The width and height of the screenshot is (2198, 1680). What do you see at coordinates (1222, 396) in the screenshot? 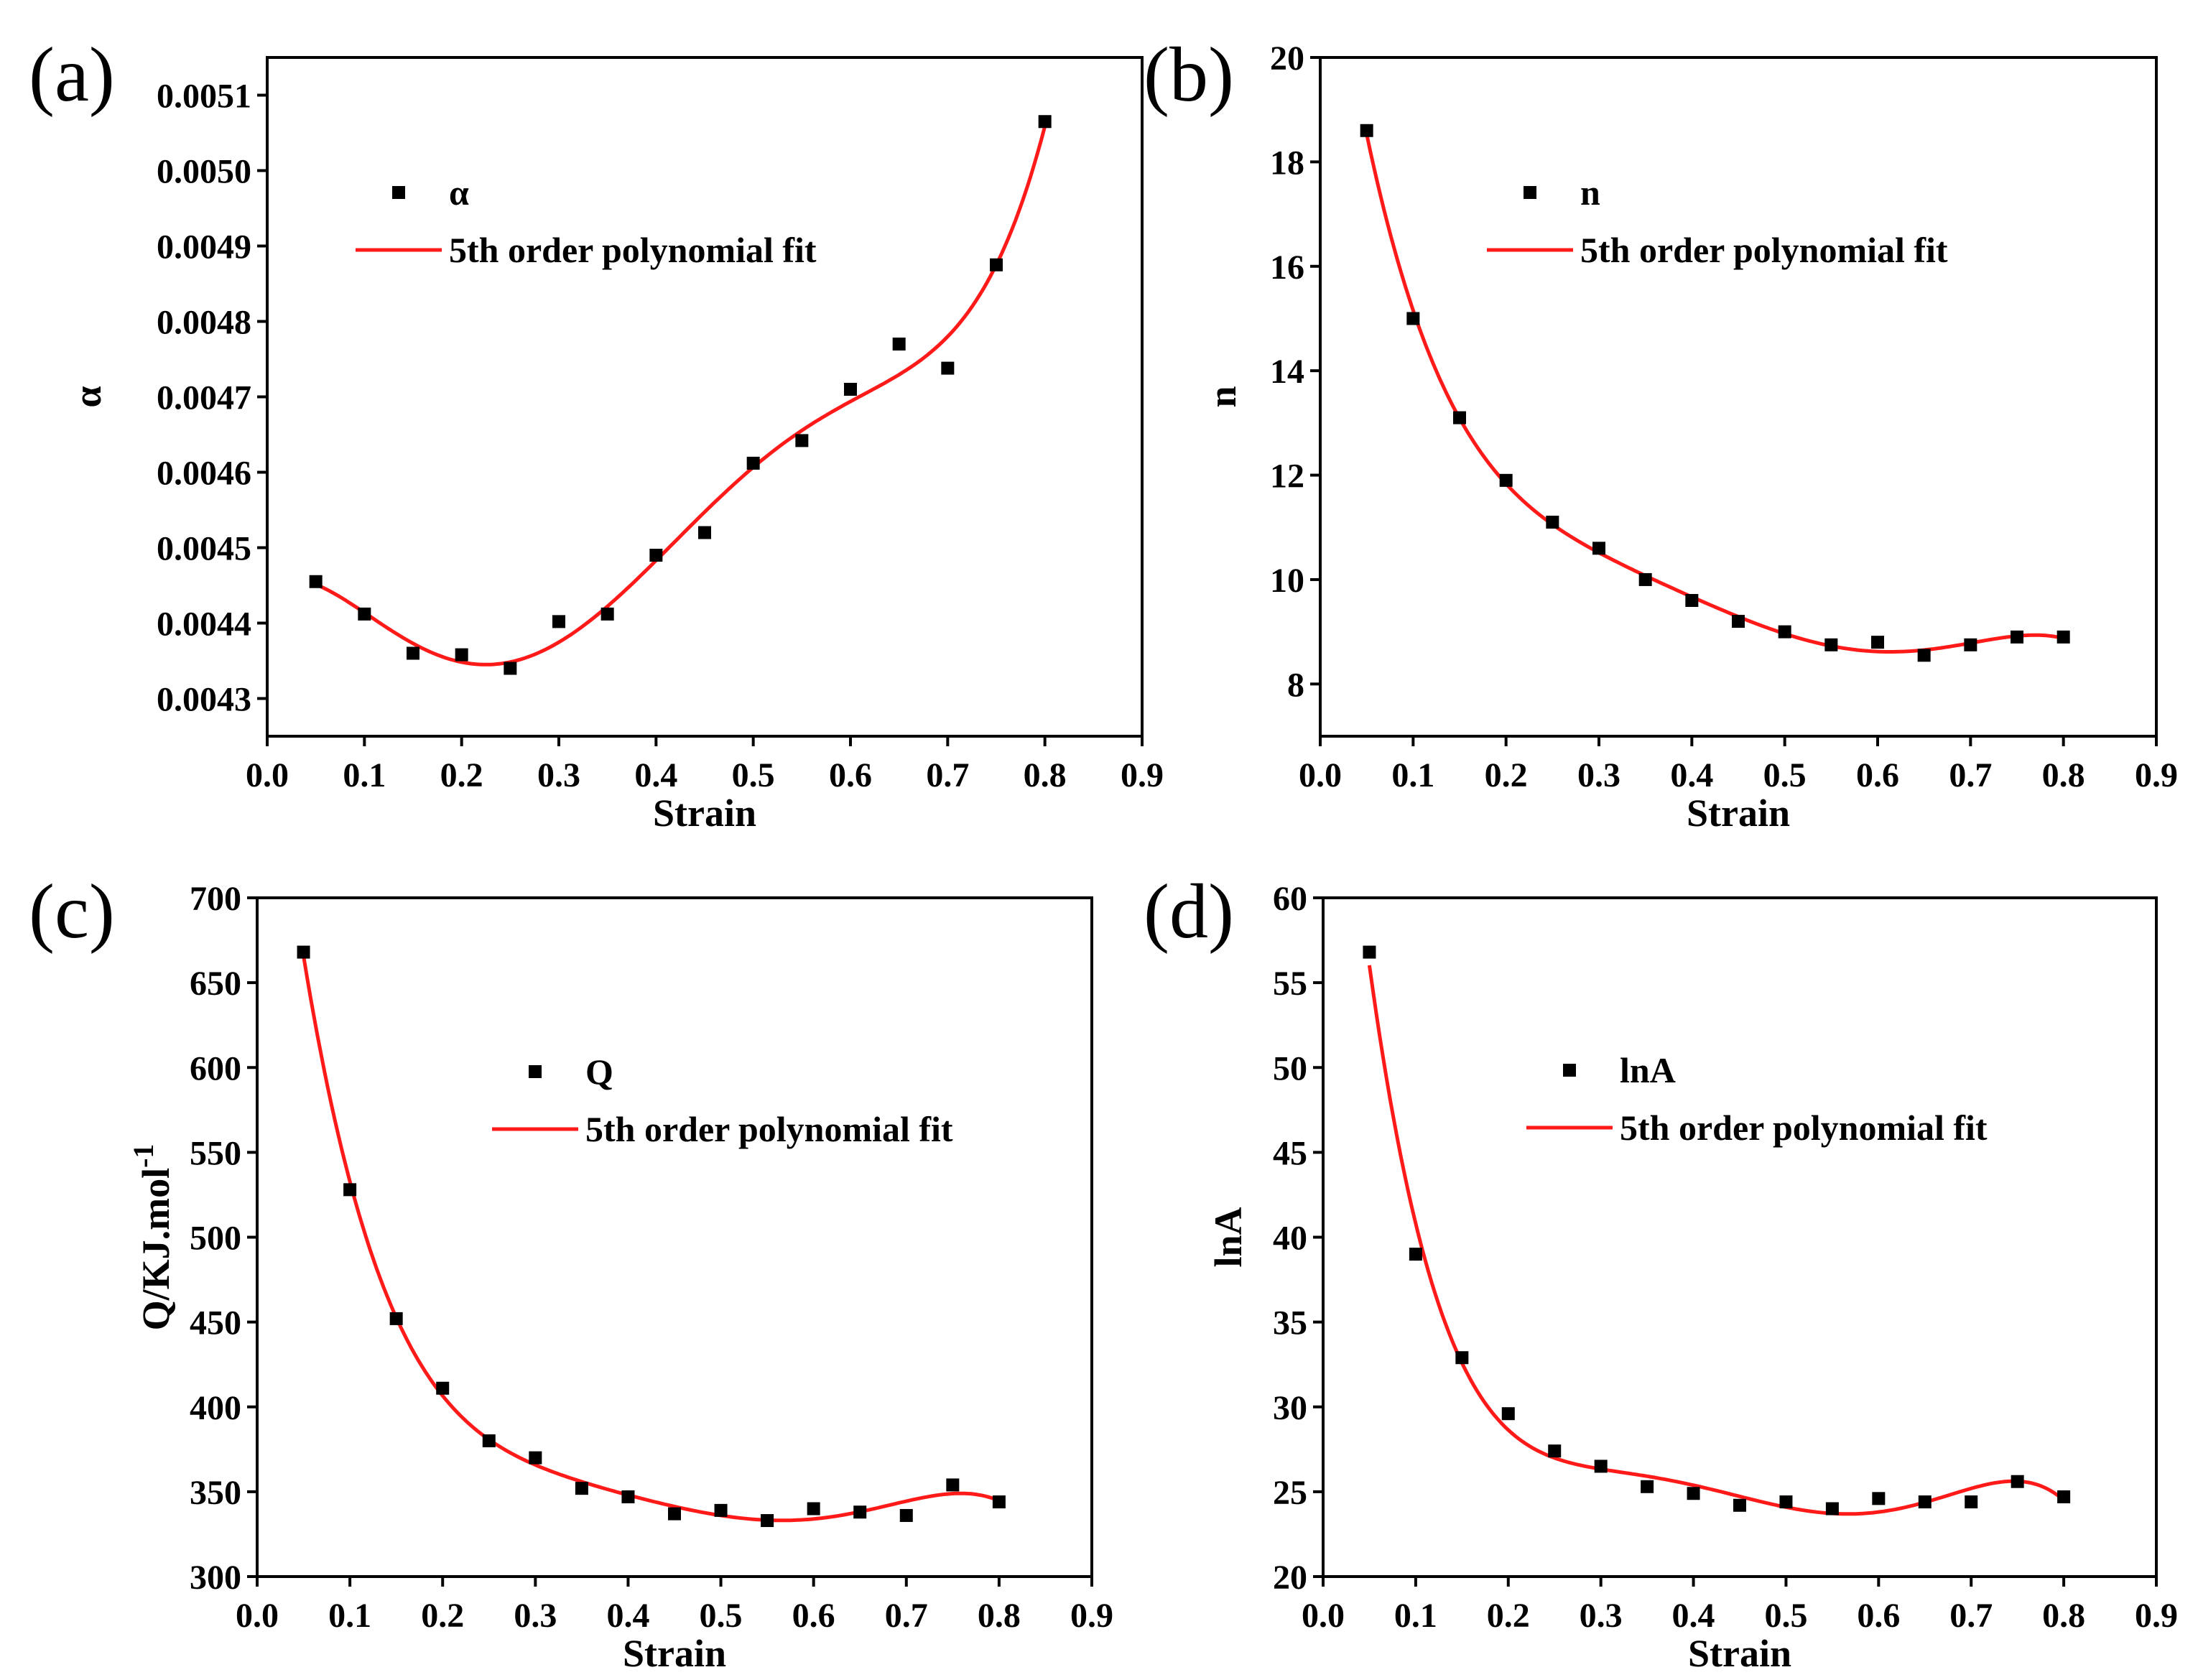
I see `y-axis-title: n` at bounding box center [1222, 396].